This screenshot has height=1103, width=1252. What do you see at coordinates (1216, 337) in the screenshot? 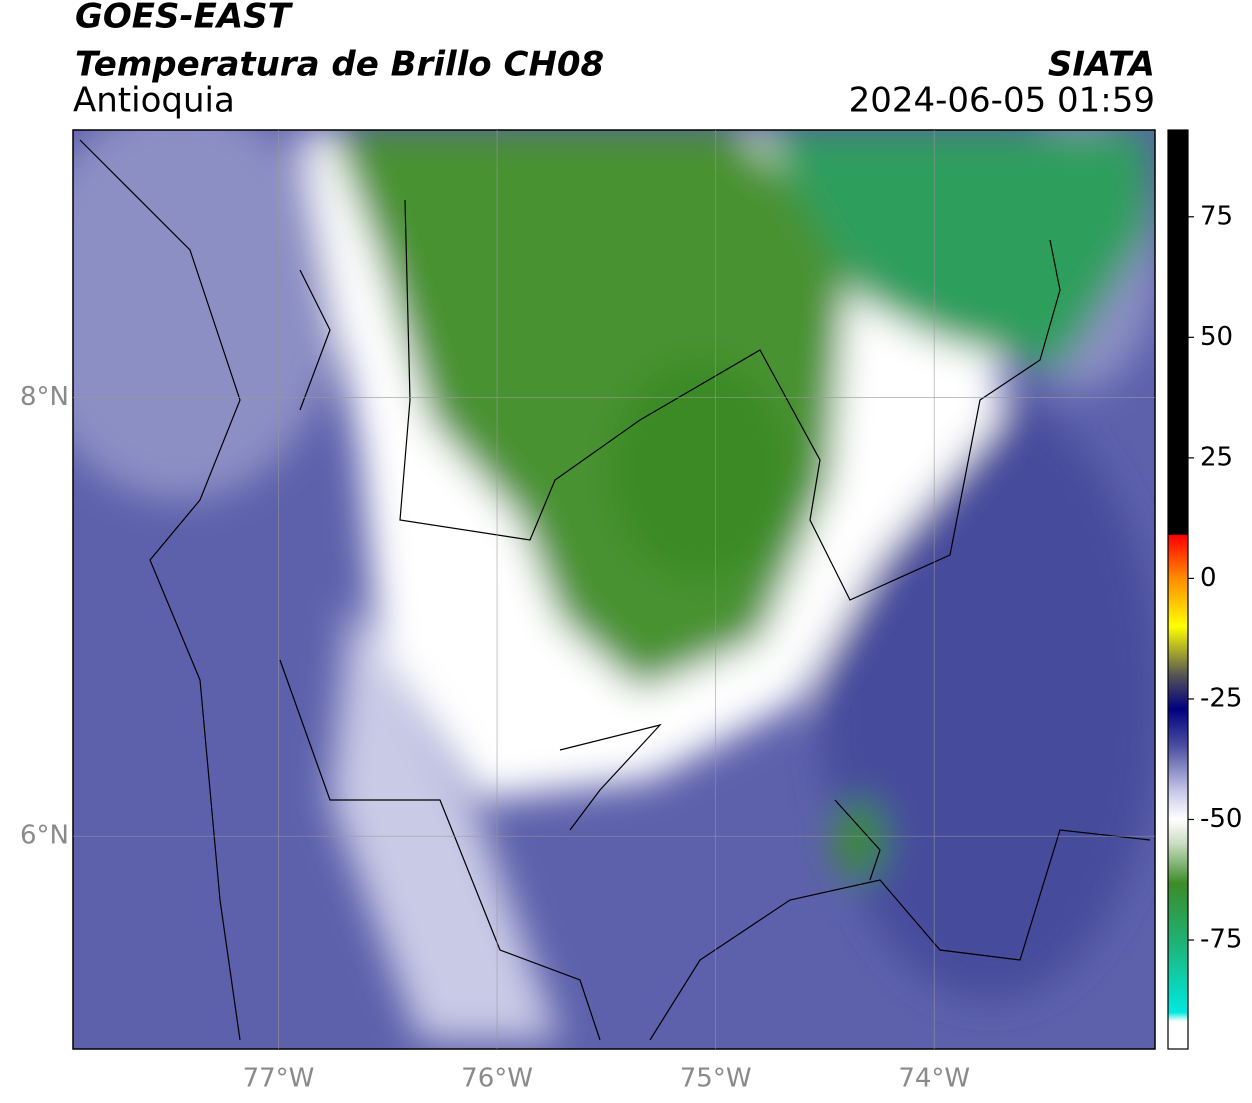
I see `colorbar-tick-label: 50` at bounding box center [1216, 337].